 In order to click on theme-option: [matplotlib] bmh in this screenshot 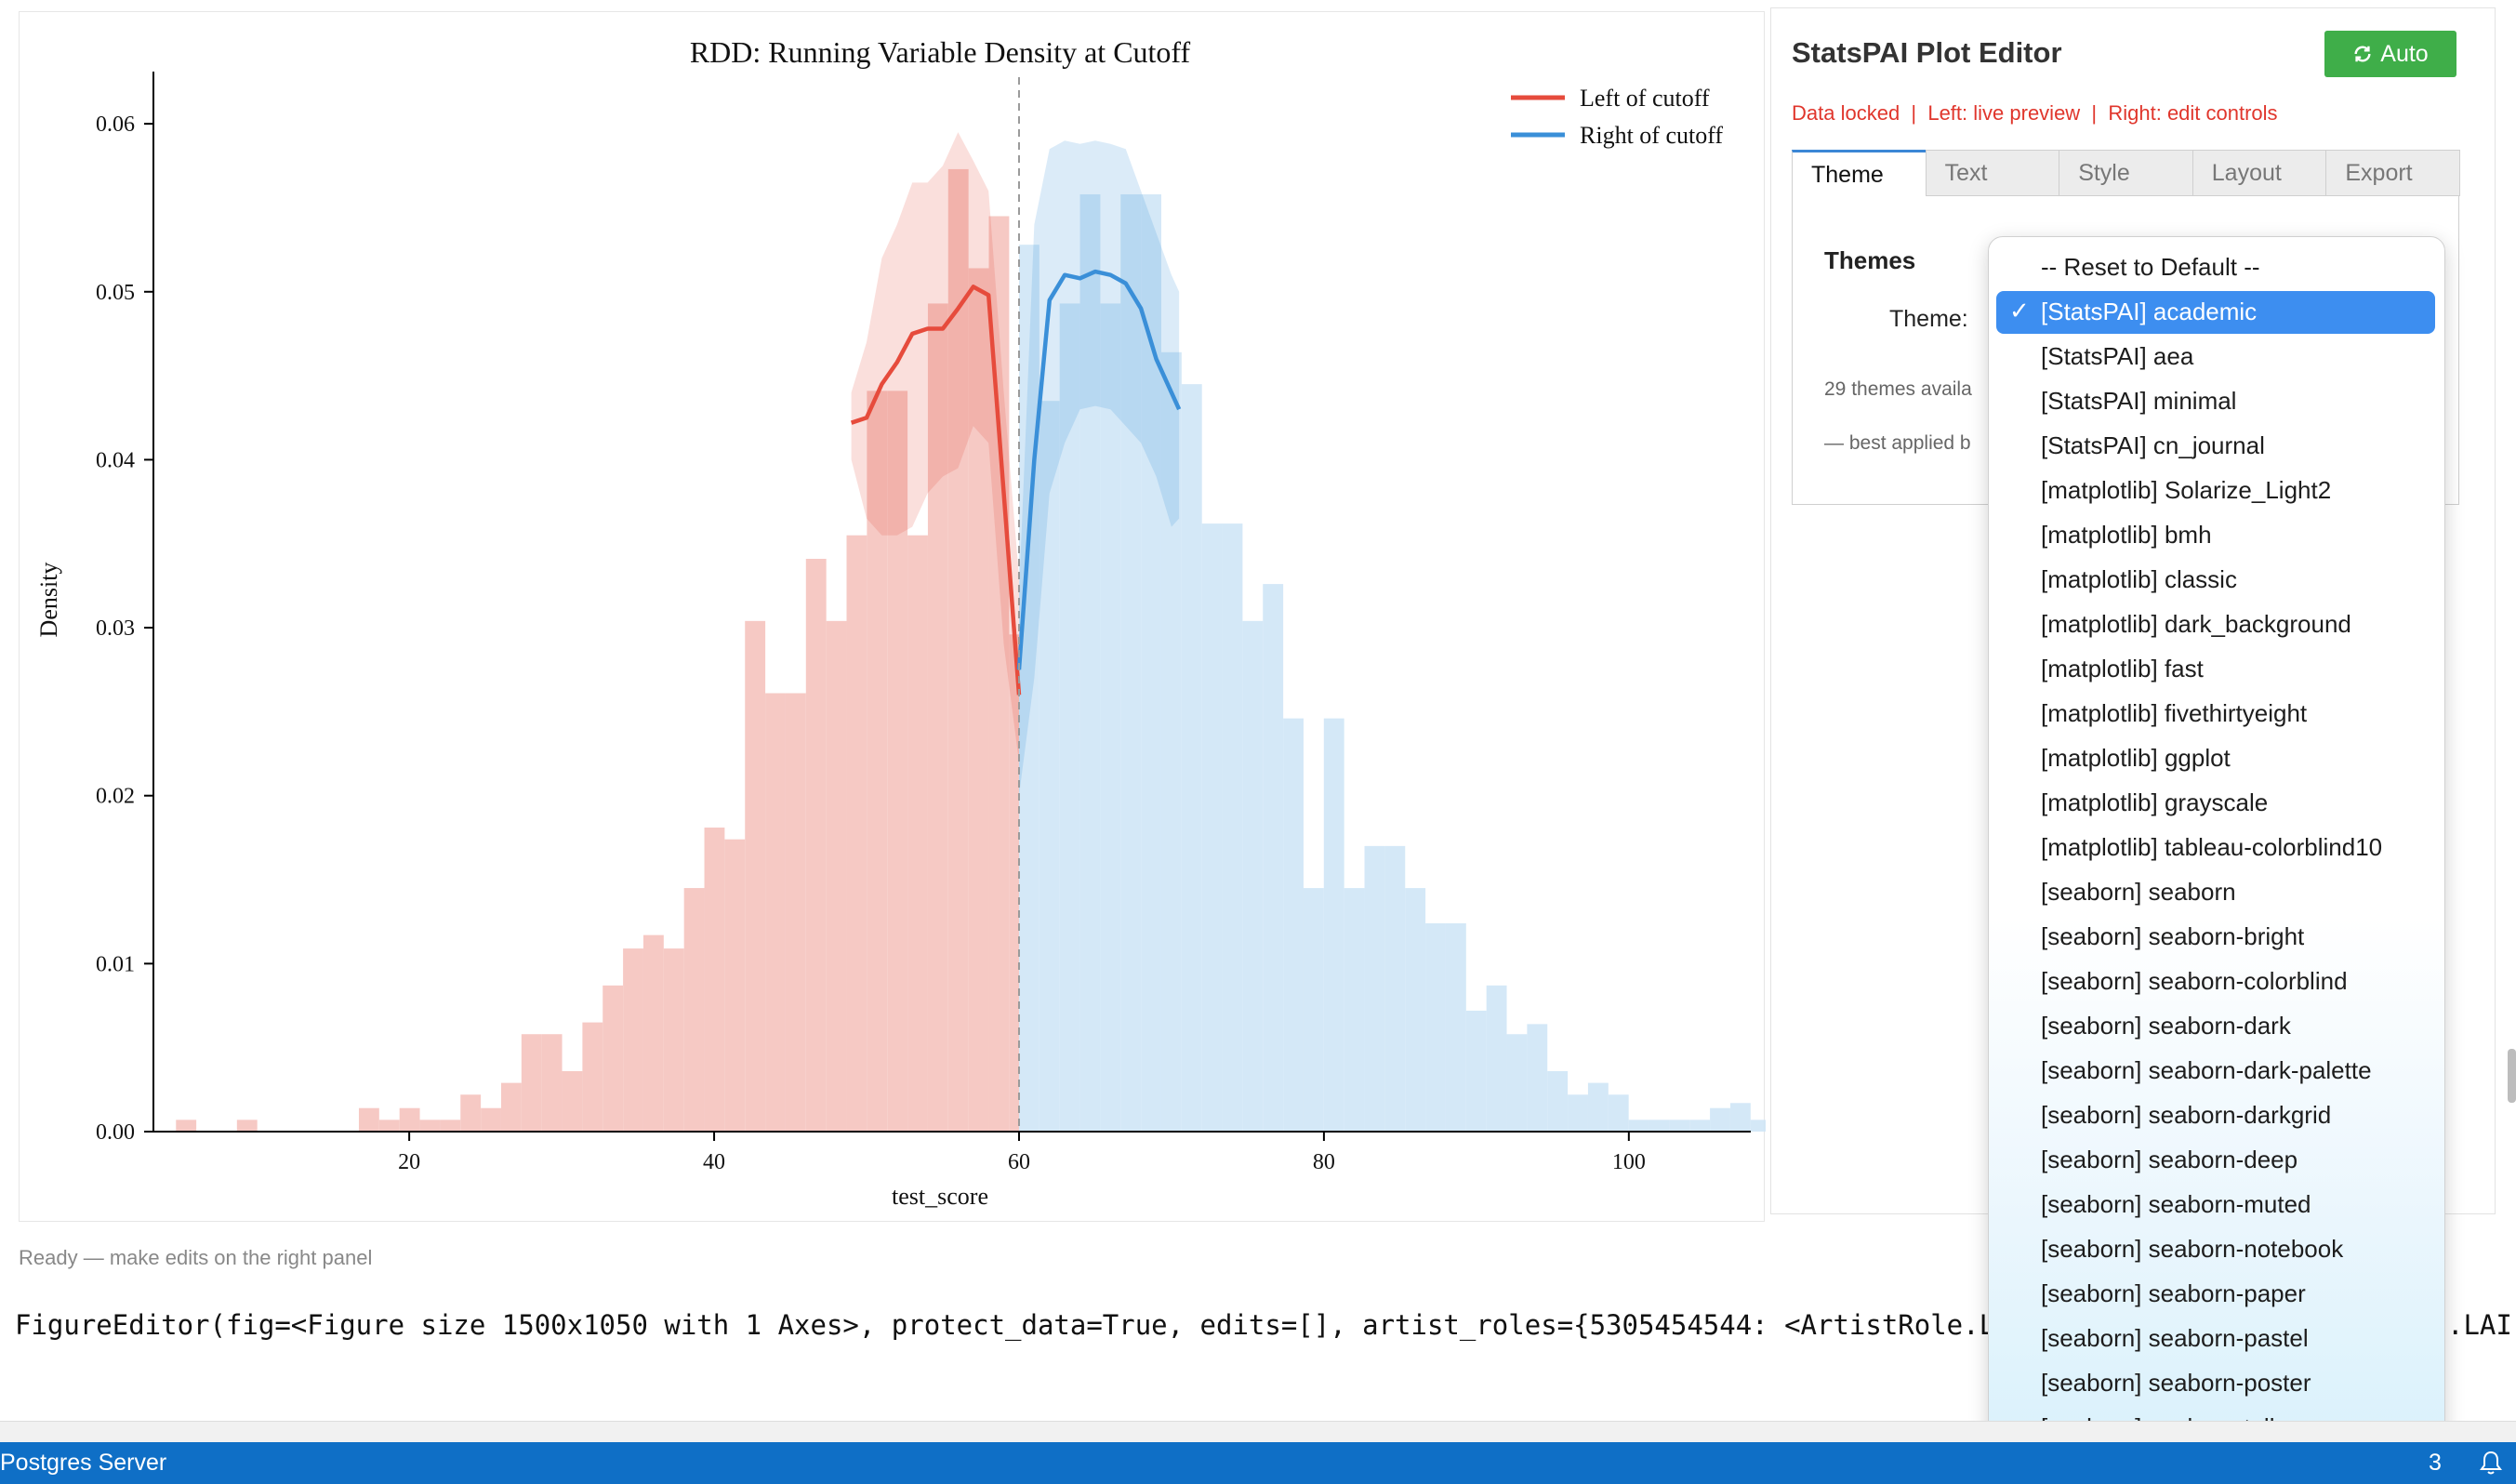, I will do `click(2215, 535)`.